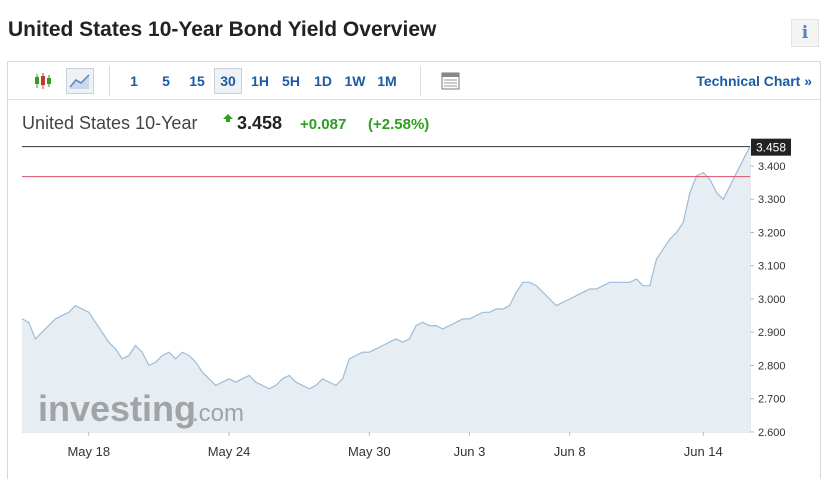 Image resolution: width=828 pixels, height=479 pixels. Describe the element at coordinates (218, 413) in the screenshot. I see `watermark-suffix: .com` at that location.